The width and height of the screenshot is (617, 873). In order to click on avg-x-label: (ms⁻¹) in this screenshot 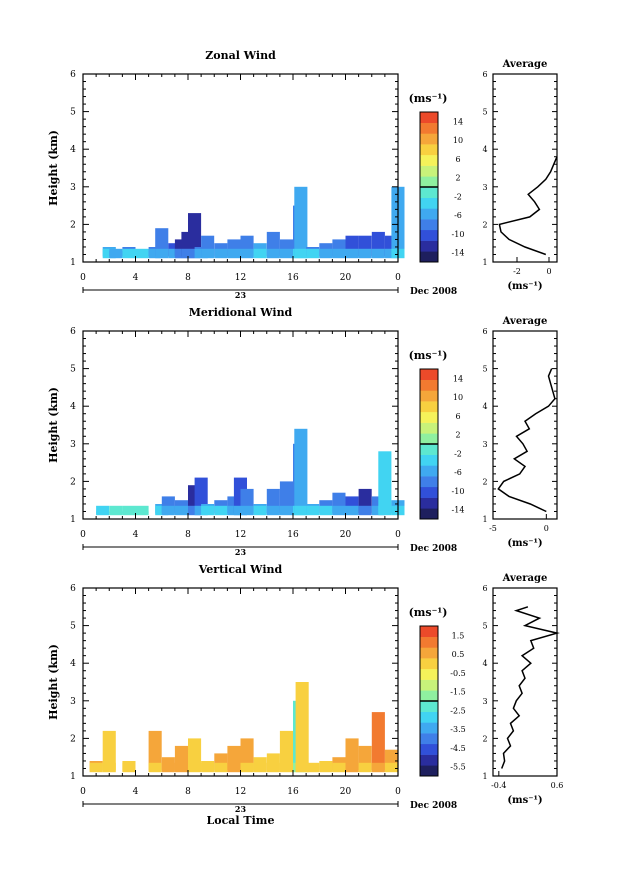, I will do `click(524, 800)`.